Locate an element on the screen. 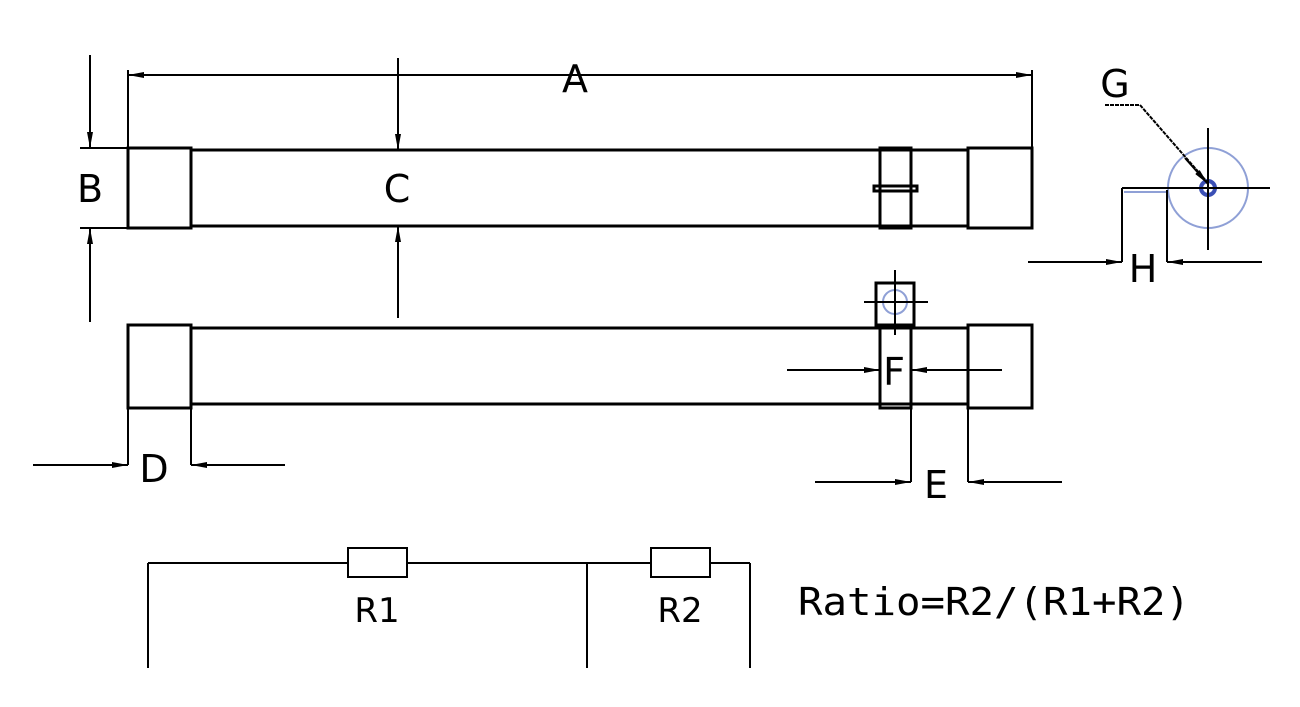 This screenshot has width=1300, height=707. dimension-c: C is located at coordinates (397, 188).